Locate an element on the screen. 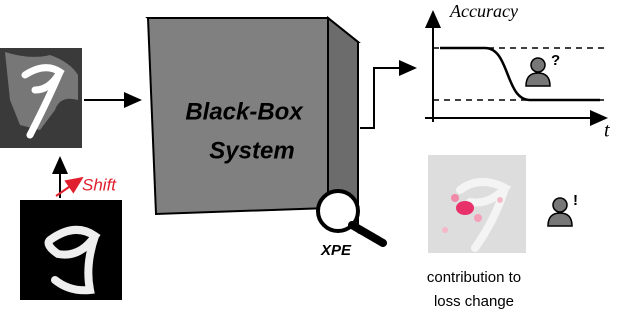 This screenshot has width=618, height=318. x-axis-label: t is located at coordinates (607, 131).